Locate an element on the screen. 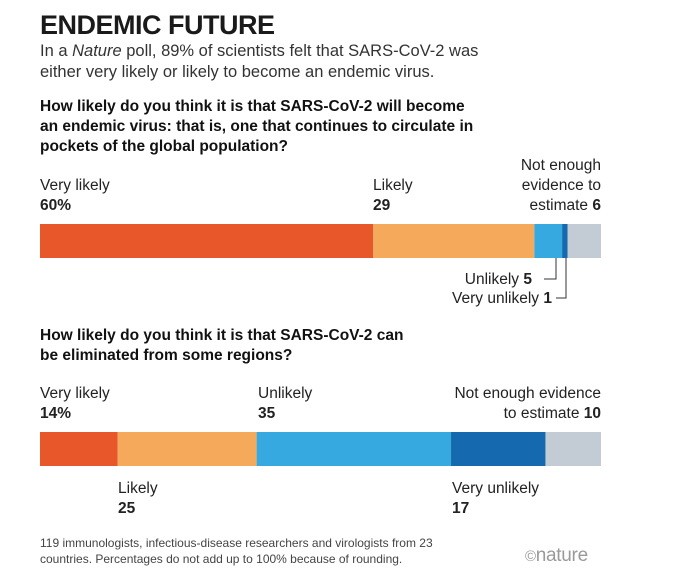 The height and width of the screenshot is (588, 700). c1-segment-unlikely is located at coordinates (548, 241).